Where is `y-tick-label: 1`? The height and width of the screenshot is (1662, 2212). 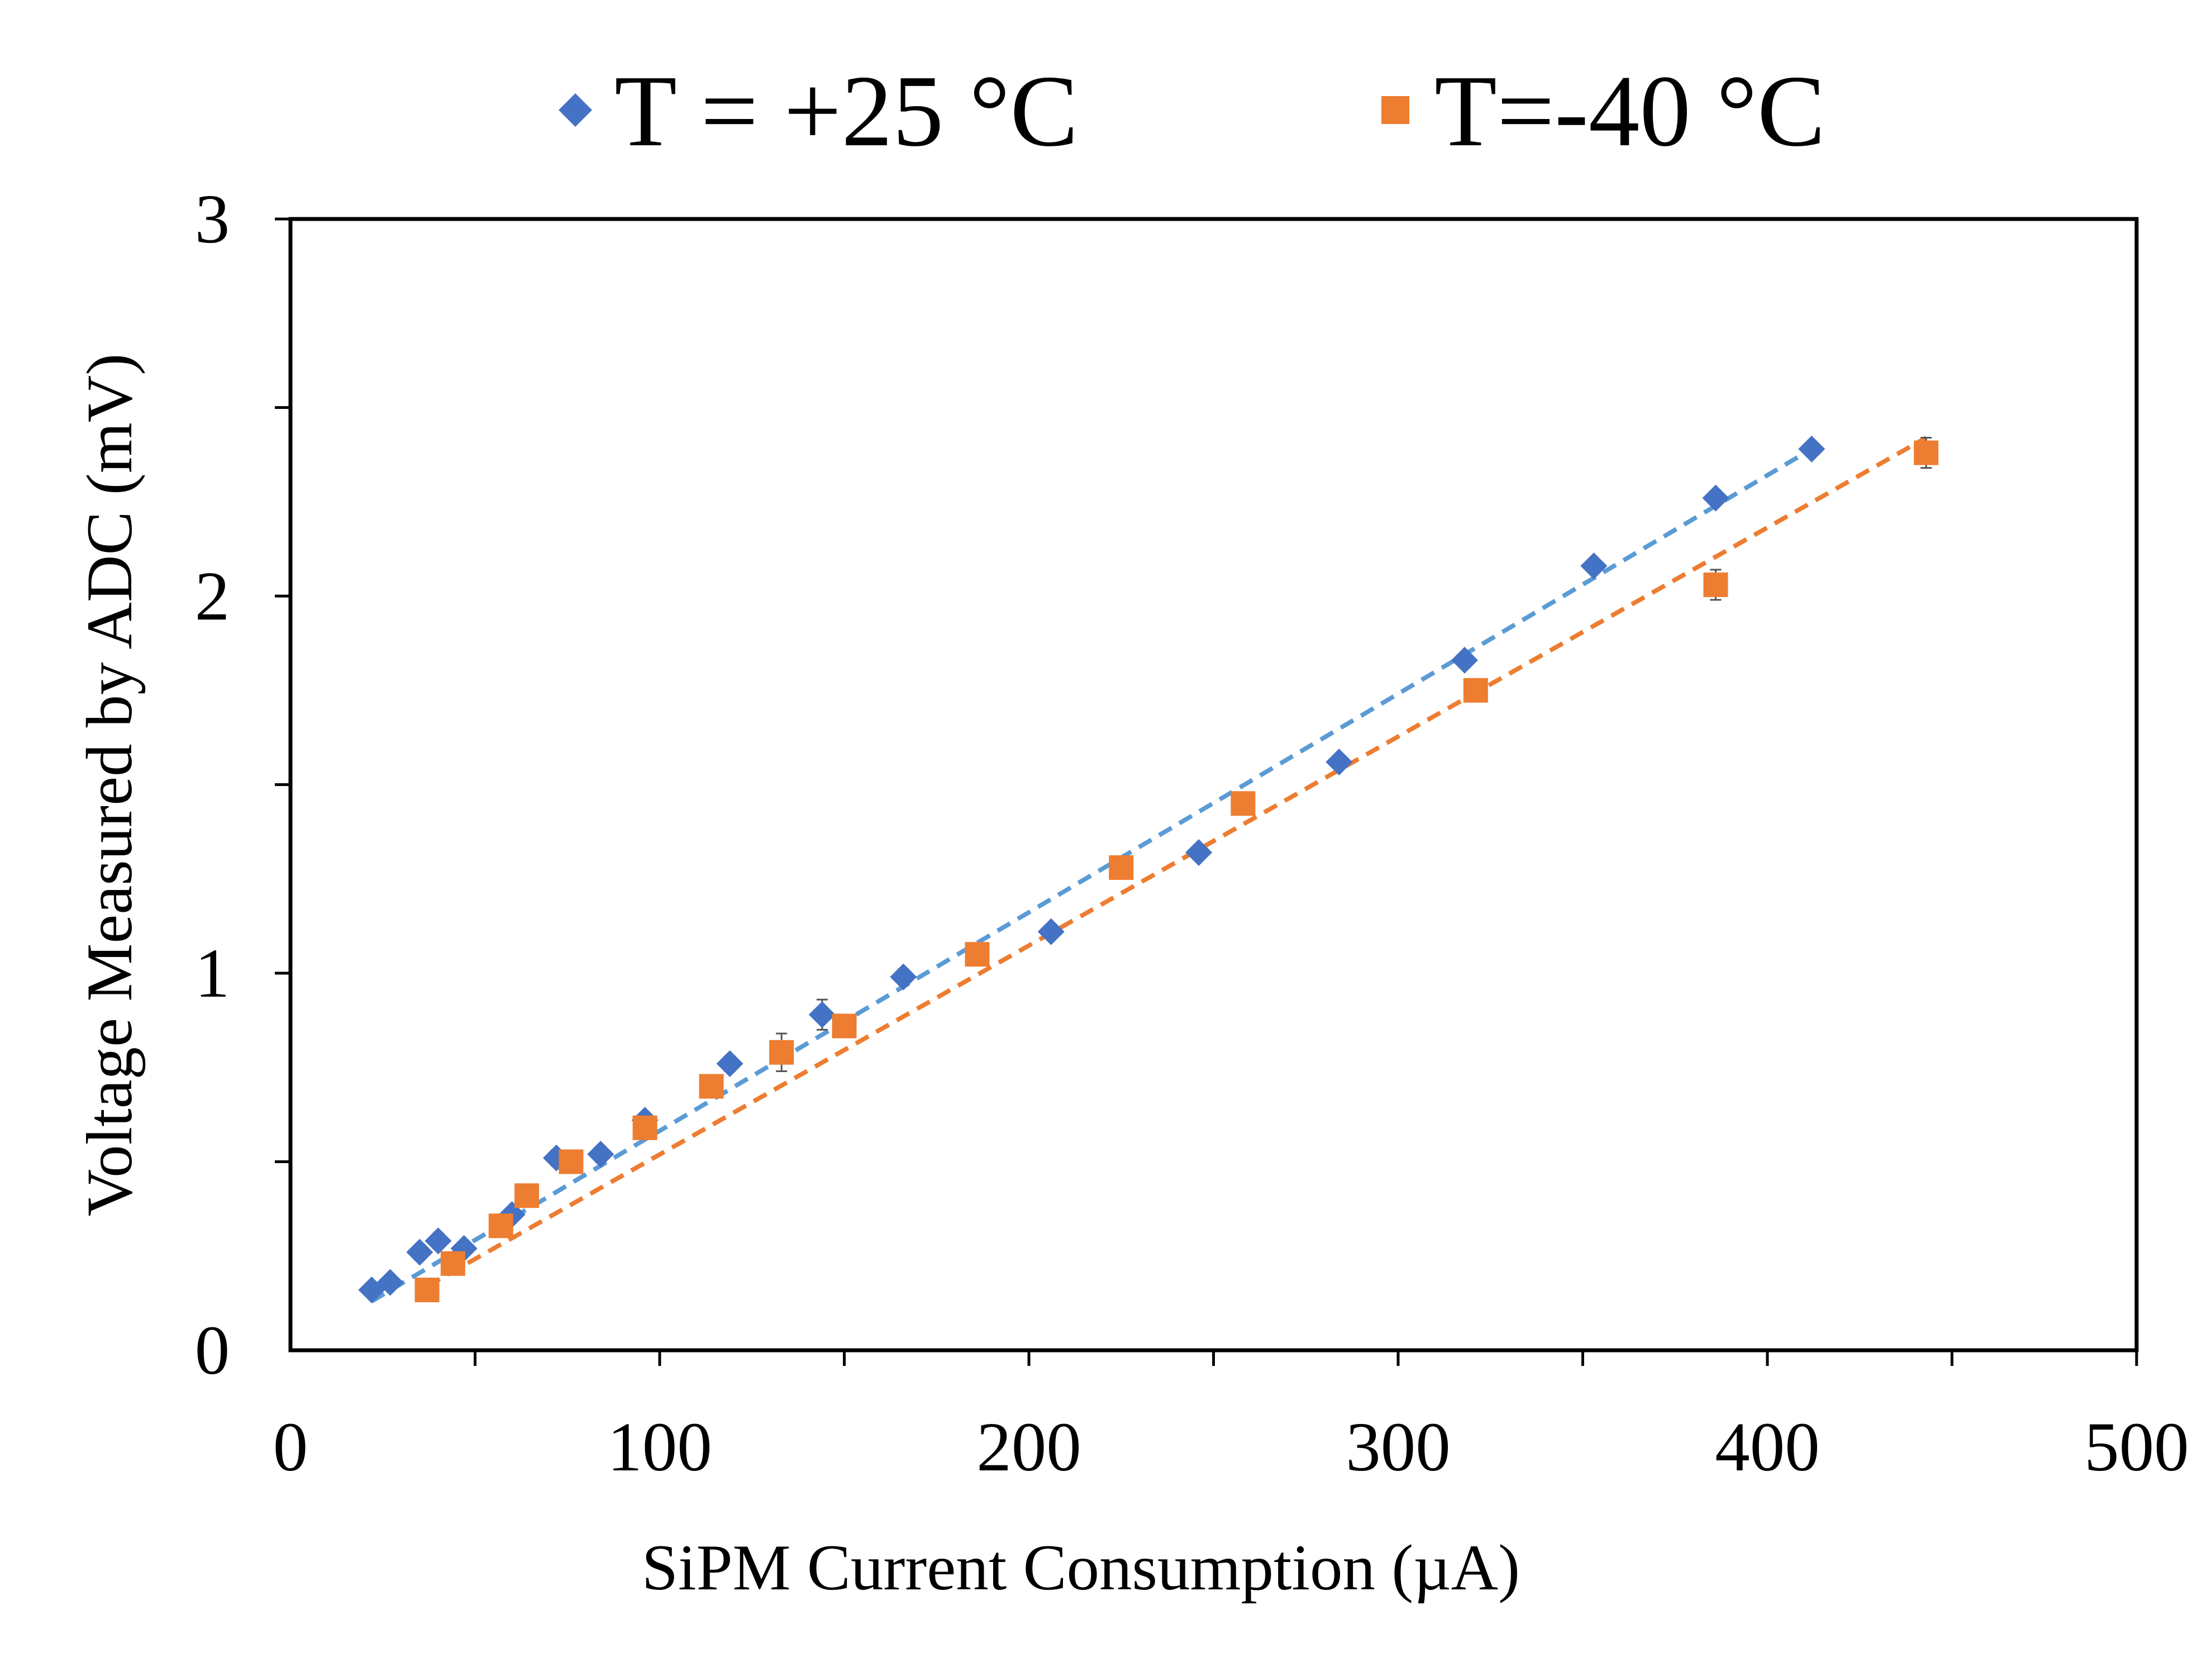 y-tick-label: 1 is located at coordinates (213, 973).